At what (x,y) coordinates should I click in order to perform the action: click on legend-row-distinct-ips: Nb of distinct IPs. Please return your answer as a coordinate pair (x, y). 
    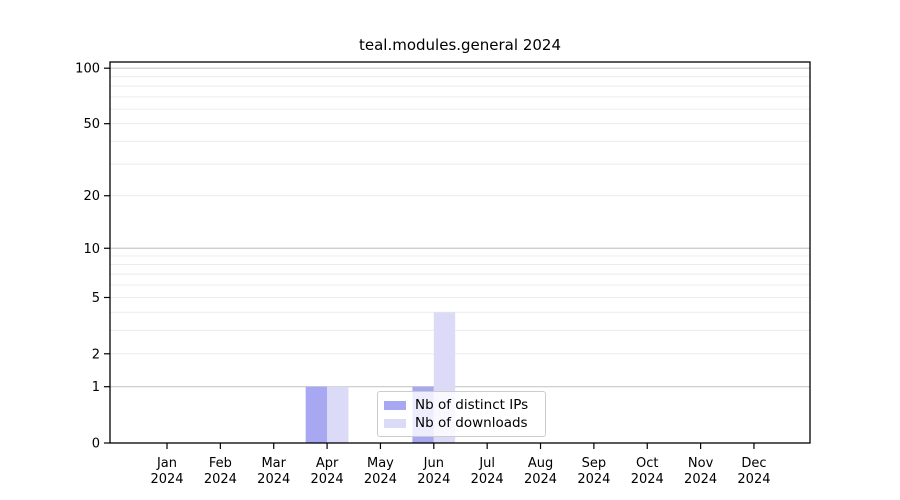
    Looking at the image, I should click on (460, 405).